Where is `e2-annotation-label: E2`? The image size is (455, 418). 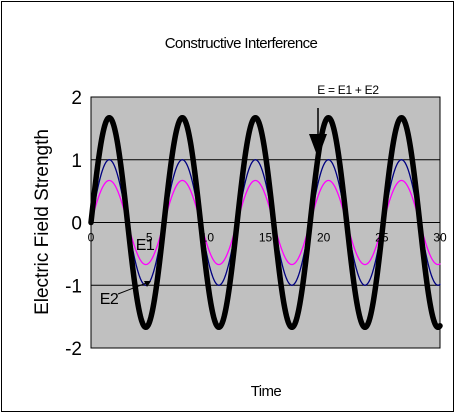 e2-annotation-label: E2 is located at coordinates (109, 299).